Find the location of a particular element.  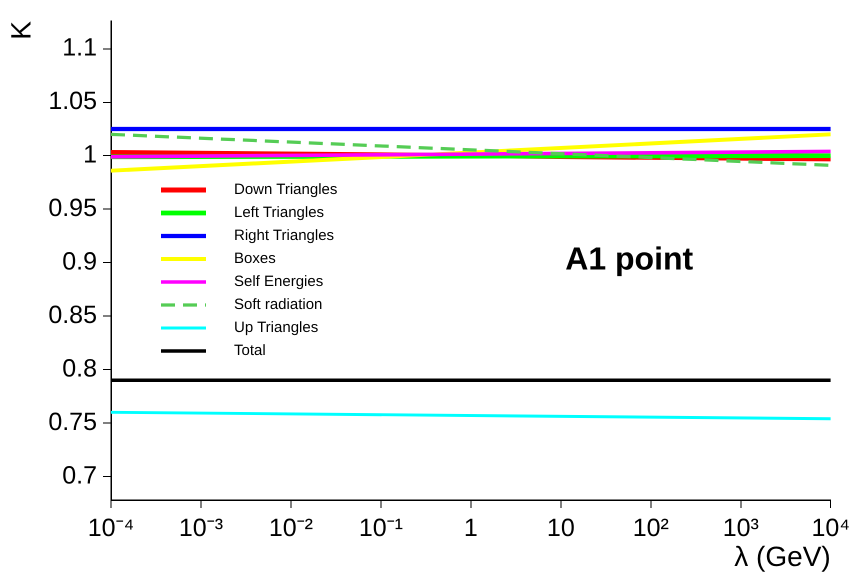

x-tick-label: 10⁻² is located at coordinates (290, 528).